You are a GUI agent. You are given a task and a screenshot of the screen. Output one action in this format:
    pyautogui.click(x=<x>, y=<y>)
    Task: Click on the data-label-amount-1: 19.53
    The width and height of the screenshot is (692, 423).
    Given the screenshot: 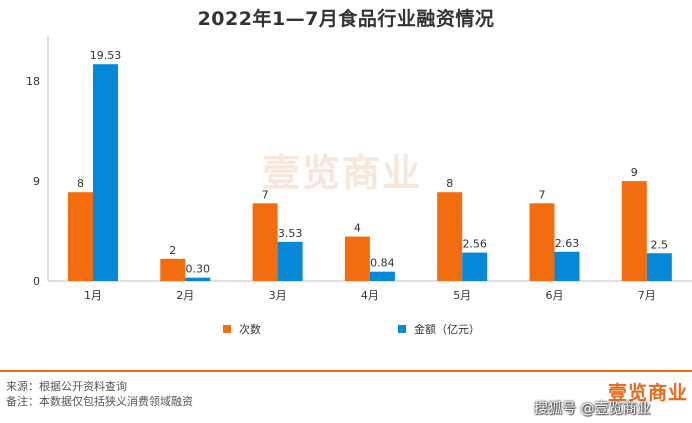 What is the action you would take?
    pyautogui.click(x=106, y=55)
    